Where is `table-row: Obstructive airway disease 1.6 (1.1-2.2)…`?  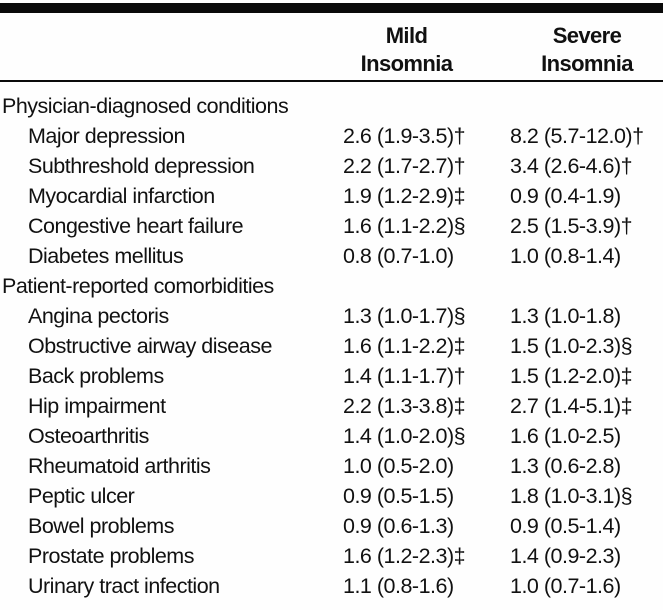
table-row: Obstructive airway disease 1.6 (1.1-2.2)… is located at coordinates (331, 346).